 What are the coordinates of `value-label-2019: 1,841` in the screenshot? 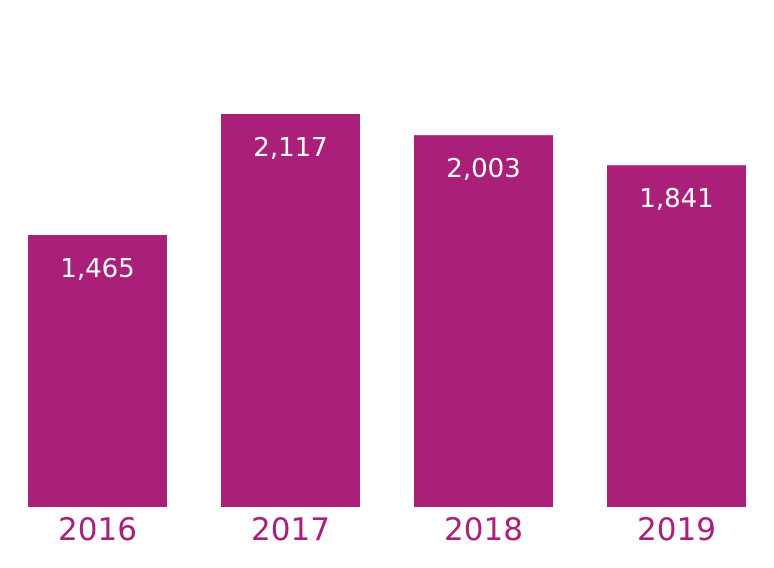 It's located at (676, 199).